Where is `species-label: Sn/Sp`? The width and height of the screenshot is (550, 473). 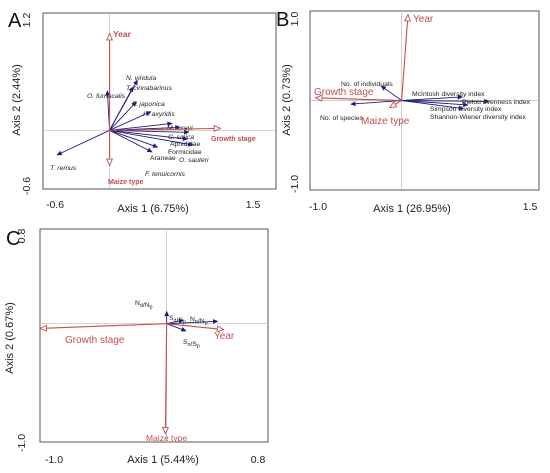
species-label: Sn/Sp is located at coordinates (191, 344).